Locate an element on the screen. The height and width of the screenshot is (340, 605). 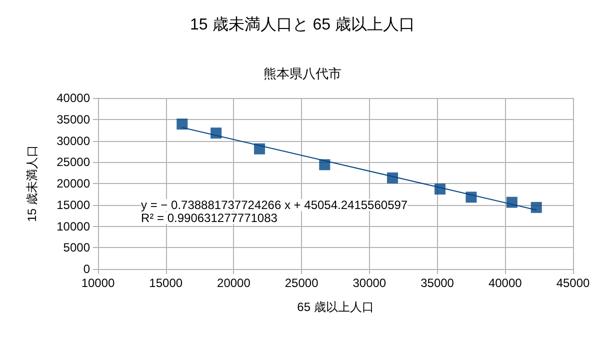
x-tick-label: 35000 is located at coordinates (437, 283).